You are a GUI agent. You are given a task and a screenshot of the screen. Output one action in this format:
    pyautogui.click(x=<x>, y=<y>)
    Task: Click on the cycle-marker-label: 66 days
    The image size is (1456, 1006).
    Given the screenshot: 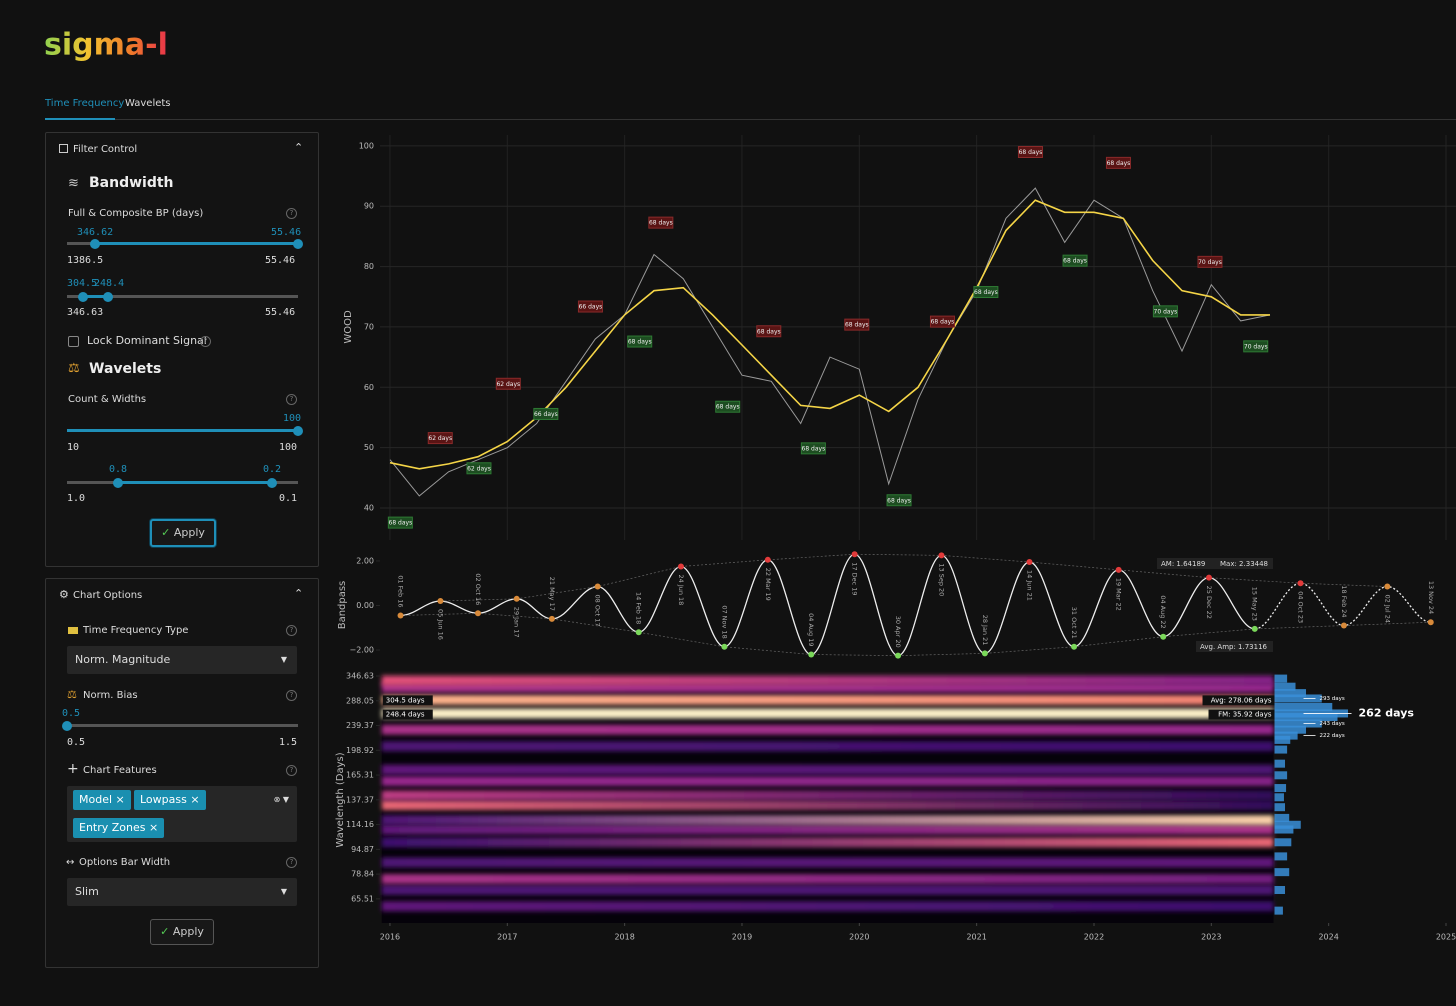 What is the action you would take?
    pyautogui.click(x=591, y=307)
    